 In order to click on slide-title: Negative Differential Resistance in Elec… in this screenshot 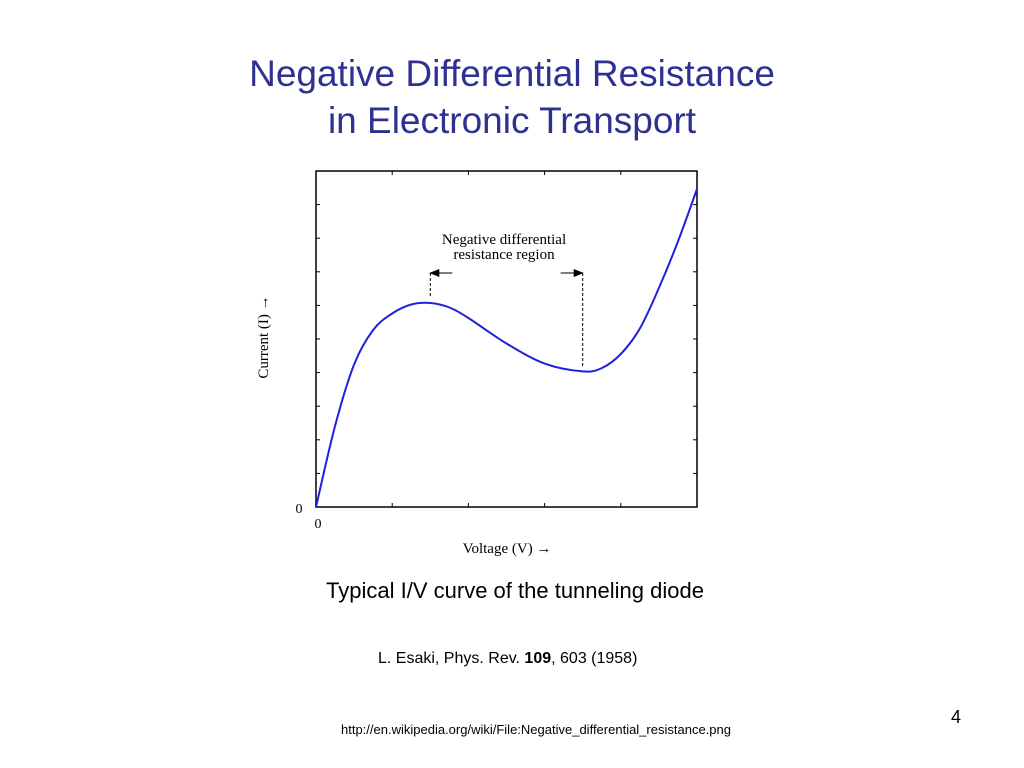, I will do `click(512, 97)`.